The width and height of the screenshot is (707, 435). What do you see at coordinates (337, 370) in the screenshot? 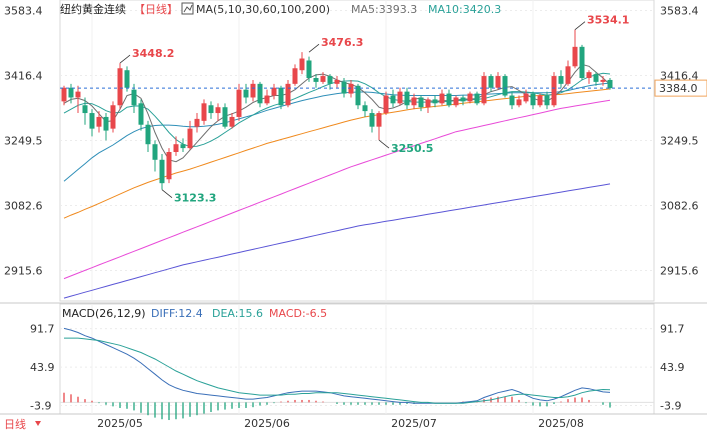
I see `macd-dea-line` at bounding box center [337, 370].